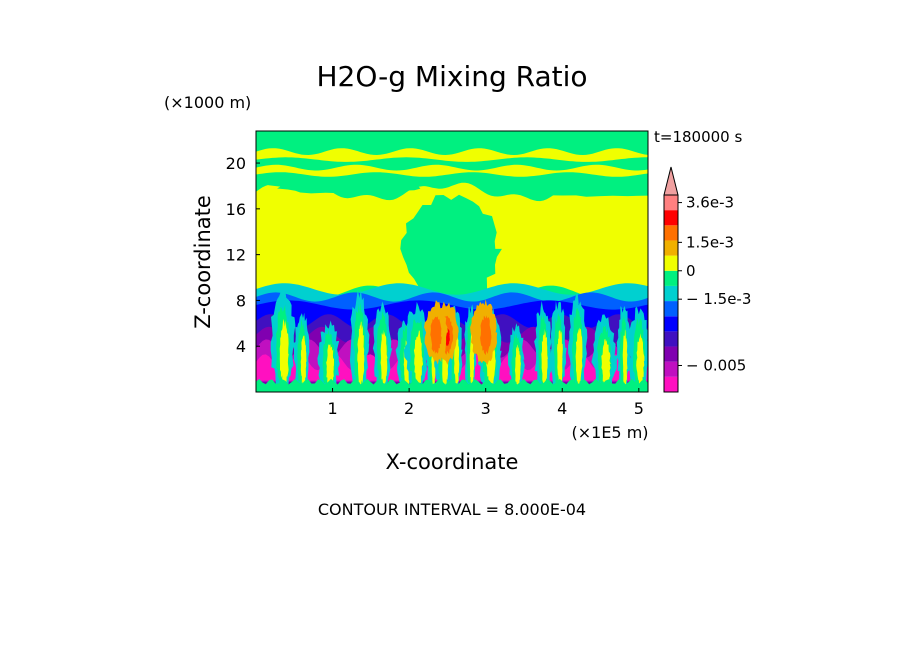  I want to click on y-axis-label: Z-coordinate, so click(203, 262).